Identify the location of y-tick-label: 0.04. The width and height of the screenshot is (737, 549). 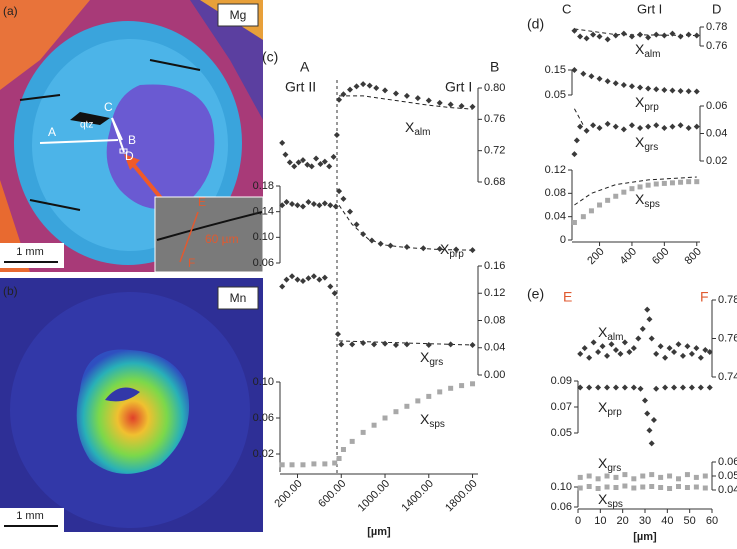
(555, 217).